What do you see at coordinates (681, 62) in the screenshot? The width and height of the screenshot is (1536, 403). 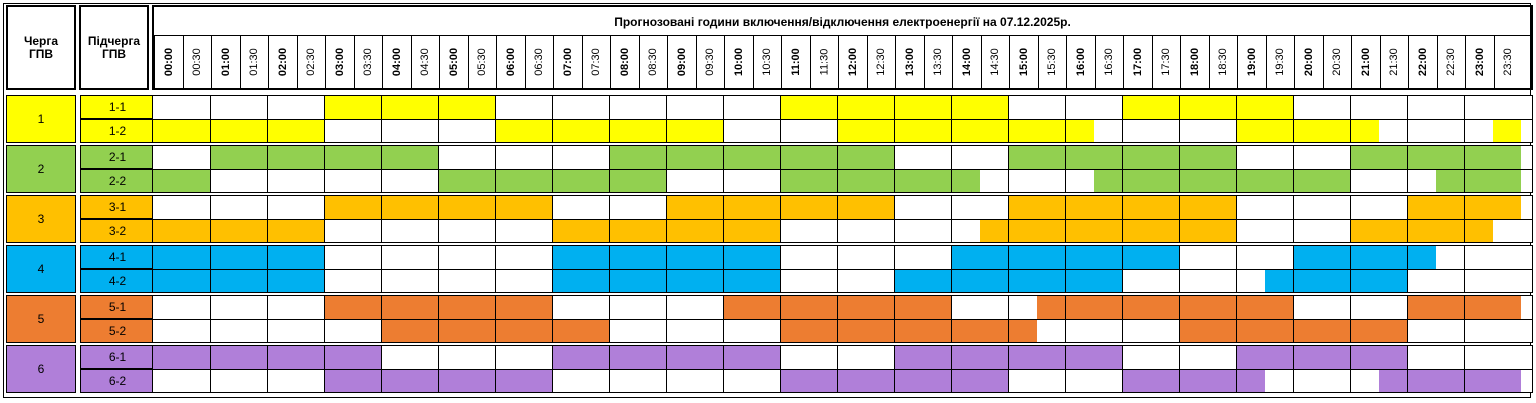 I see `time-slot-label: 09:00` at bounding box center [681, 62].